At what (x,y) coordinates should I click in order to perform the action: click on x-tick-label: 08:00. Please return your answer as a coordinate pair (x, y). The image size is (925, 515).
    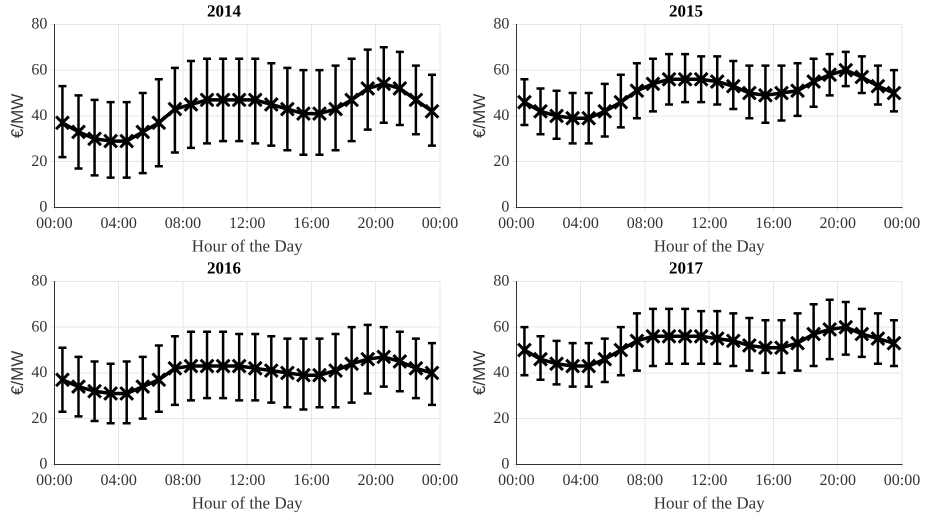
    Looking at the image, I should click on (183, 481).